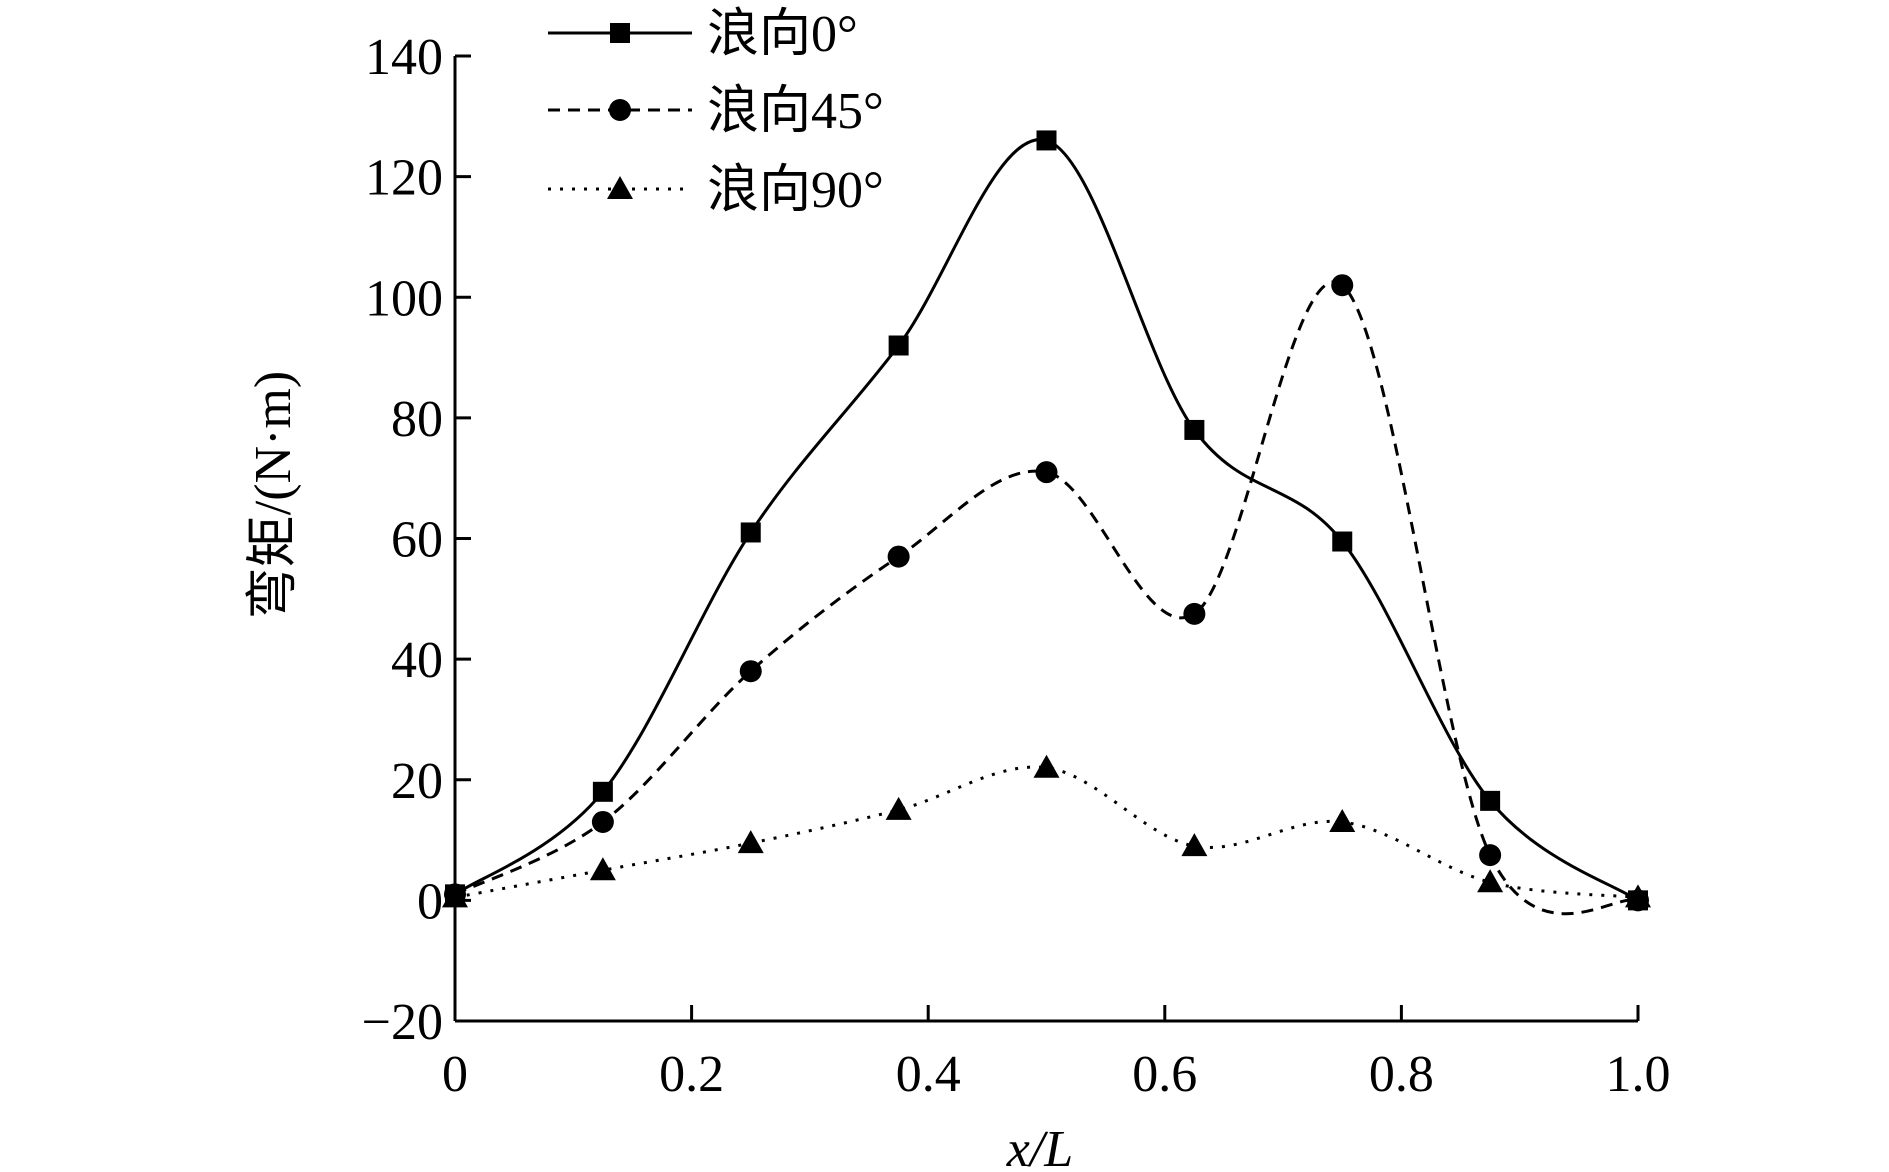 This screenshot has width=1889, height=1172. Describe the element at coordinates (430, 901) in the screenshot. I see `y-tick-label: 0` at that location.